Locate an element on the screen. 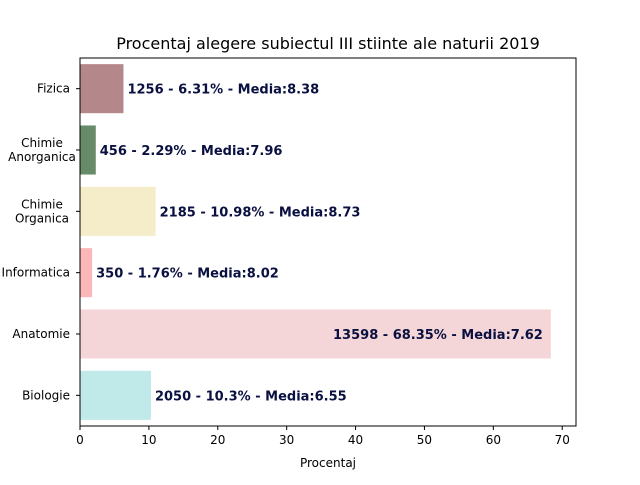 The width and height of the screenshot is (640, 485). y-tick-label-4: Anatomie is located at coordinates (41, 334).